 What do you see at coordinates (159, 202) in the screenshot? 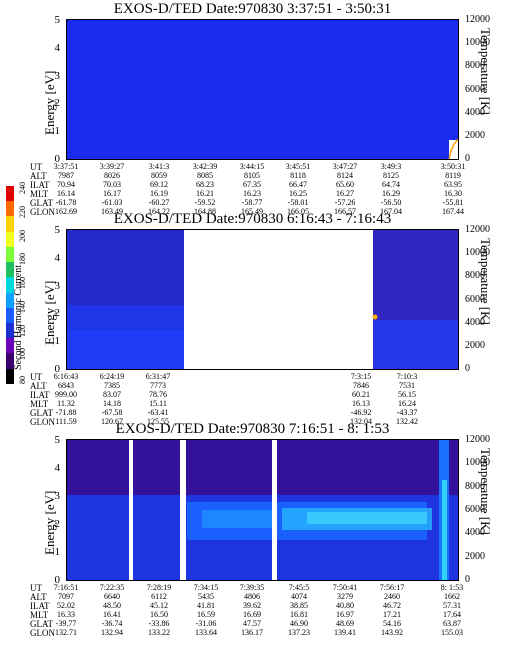
I see `ephemeris-value: -60.27` at bounding box center [159, 202].